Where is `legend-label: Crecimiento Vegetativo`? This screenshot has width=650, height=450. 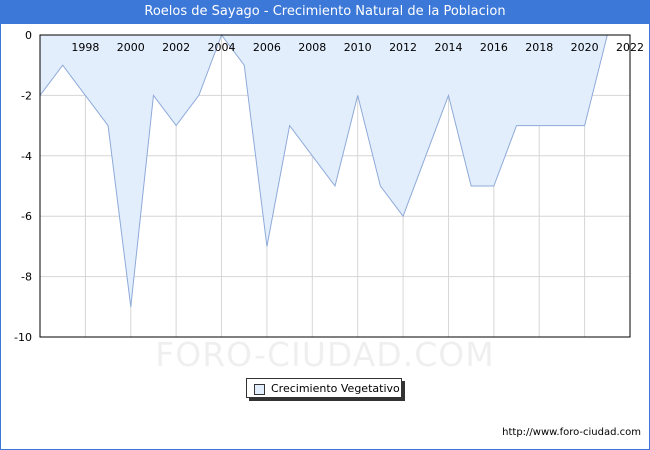 legend-label: Crecimiento Vegetativo is located at coordinates (335, 388).